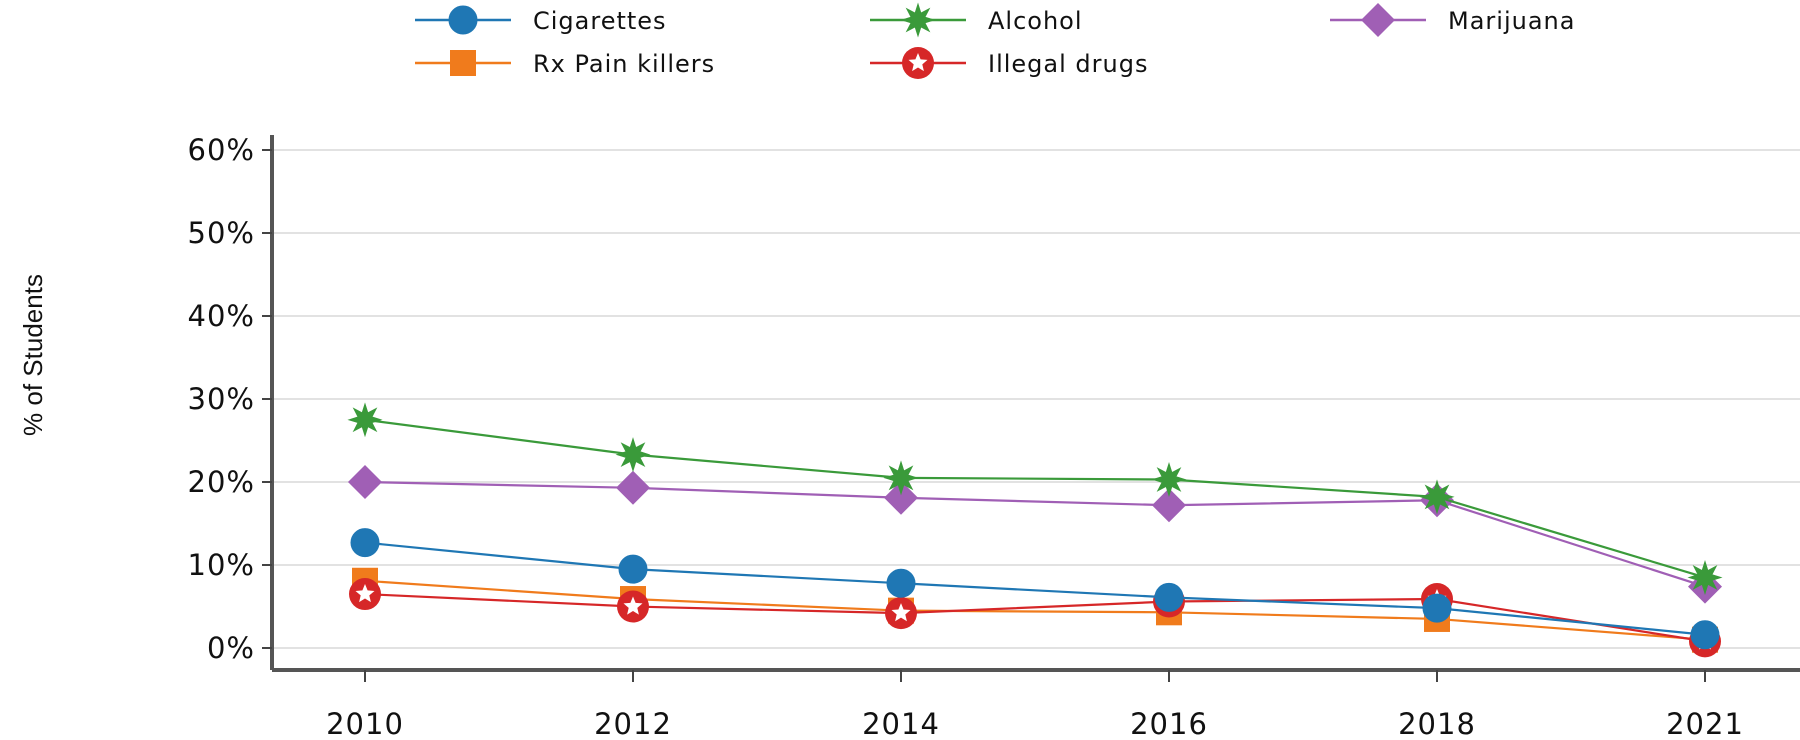 The height and width of the screenshot is (740, 1800). Describe the element at coordinates (1035, 705) in the screenshot. I see `x-ticks: 2010 2012 2014 2016 2018 2021` at that location.